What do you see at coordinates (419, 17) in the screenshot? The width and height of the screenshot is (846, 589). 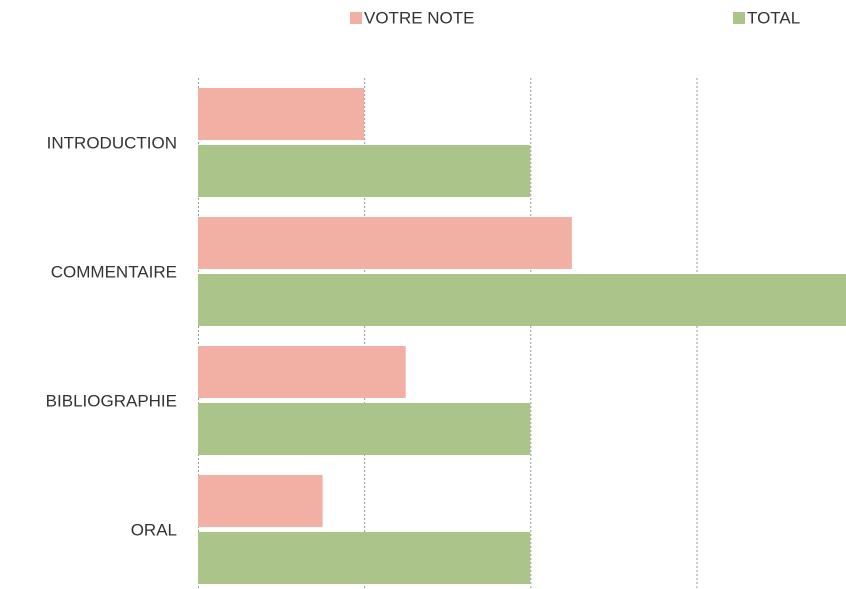 I see `legend-label: VOTRE NOTE` at bounding box center [419, 17].